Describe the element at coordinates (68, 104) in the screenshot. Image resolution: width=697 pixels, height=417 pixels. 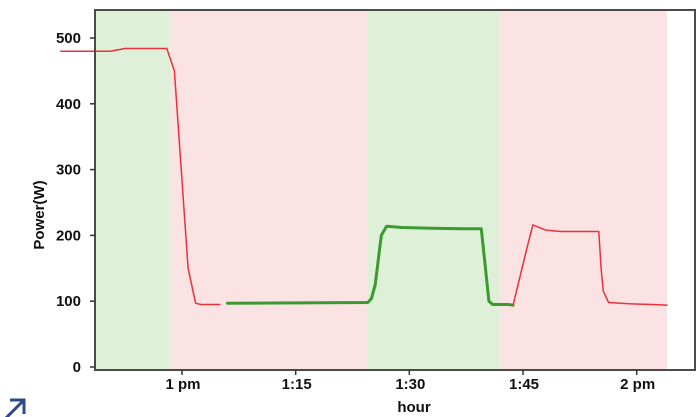
I see `y-tick-label: 400` at that location.